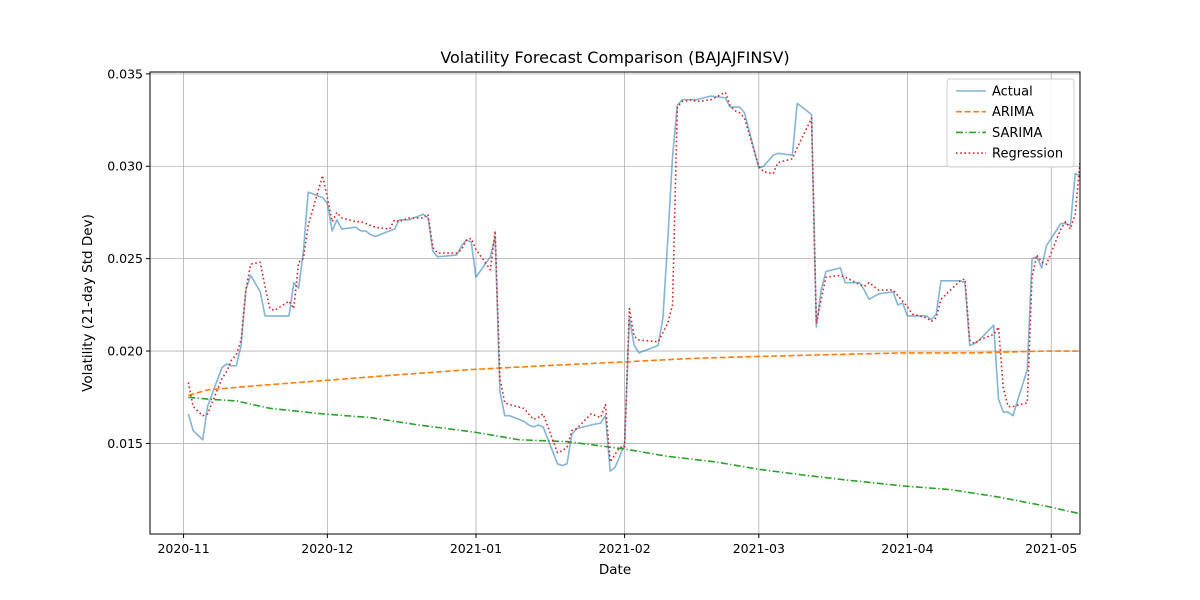  What do you see at coordinates (615, 570) in the screenshot?
I see `x-axis-label: Date` at bounding box center [615, 570].